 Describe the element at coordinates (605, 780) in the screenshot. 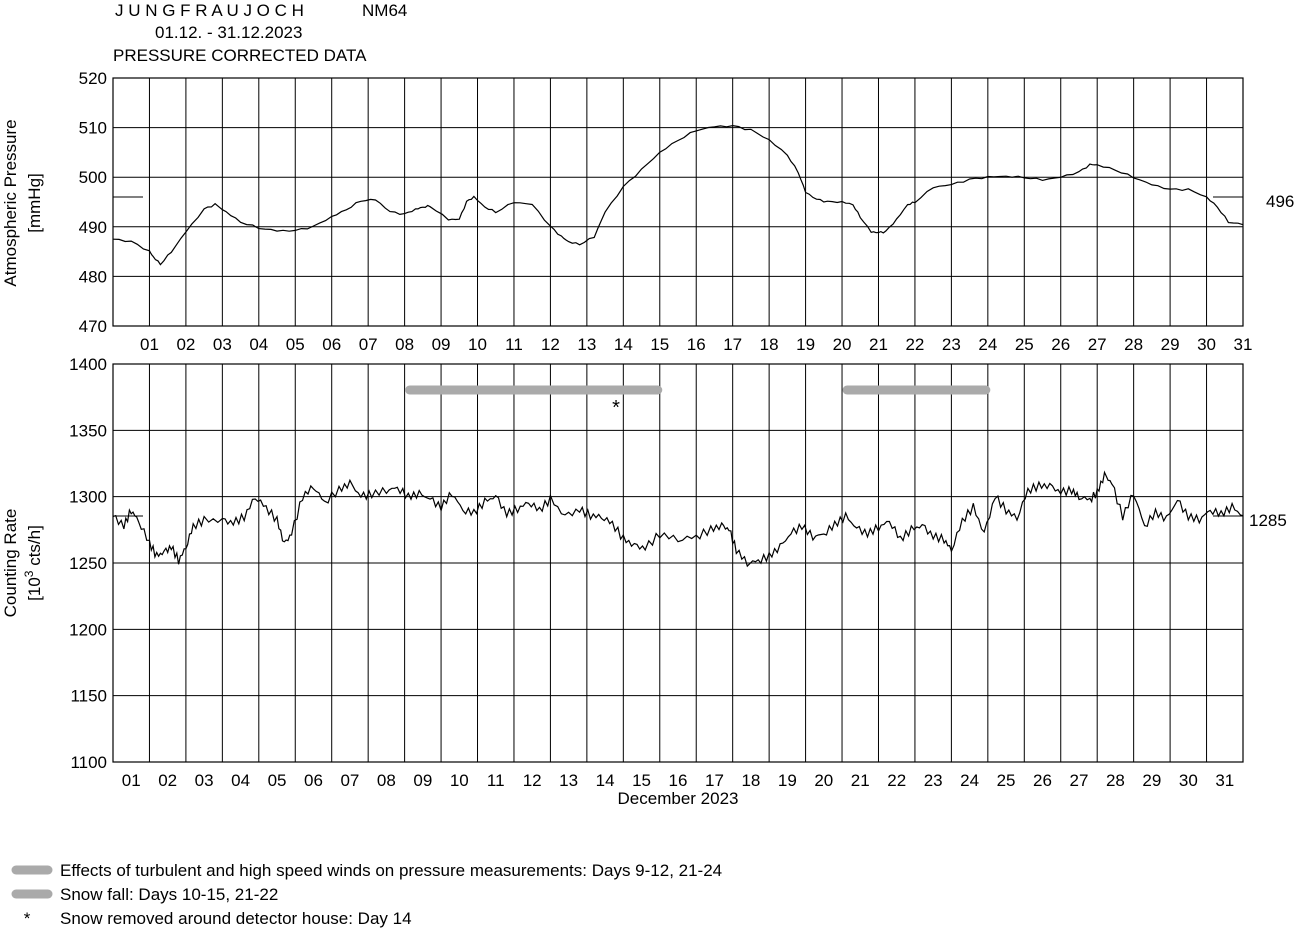

I see `r-x-tick-label: 14` at that location.